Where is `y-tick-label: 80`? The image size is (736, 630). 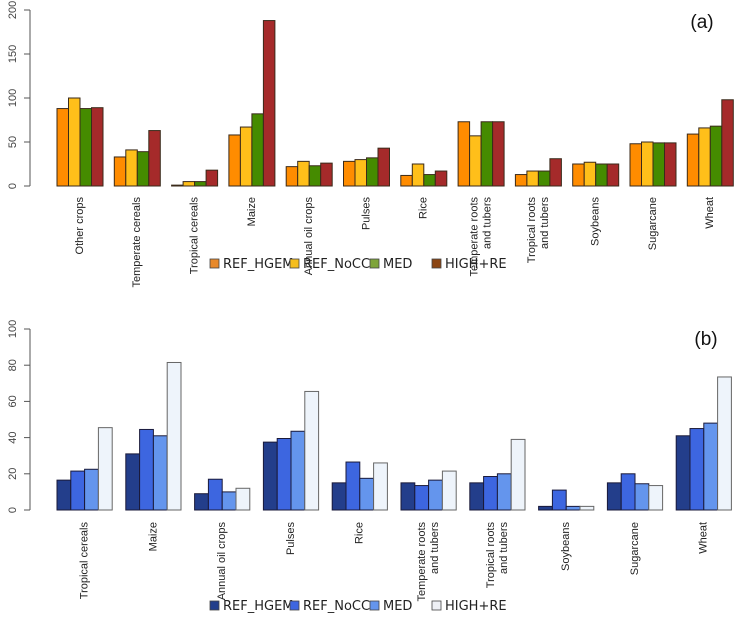 y-tick-label: 80 is located at coordinates (13, 365).